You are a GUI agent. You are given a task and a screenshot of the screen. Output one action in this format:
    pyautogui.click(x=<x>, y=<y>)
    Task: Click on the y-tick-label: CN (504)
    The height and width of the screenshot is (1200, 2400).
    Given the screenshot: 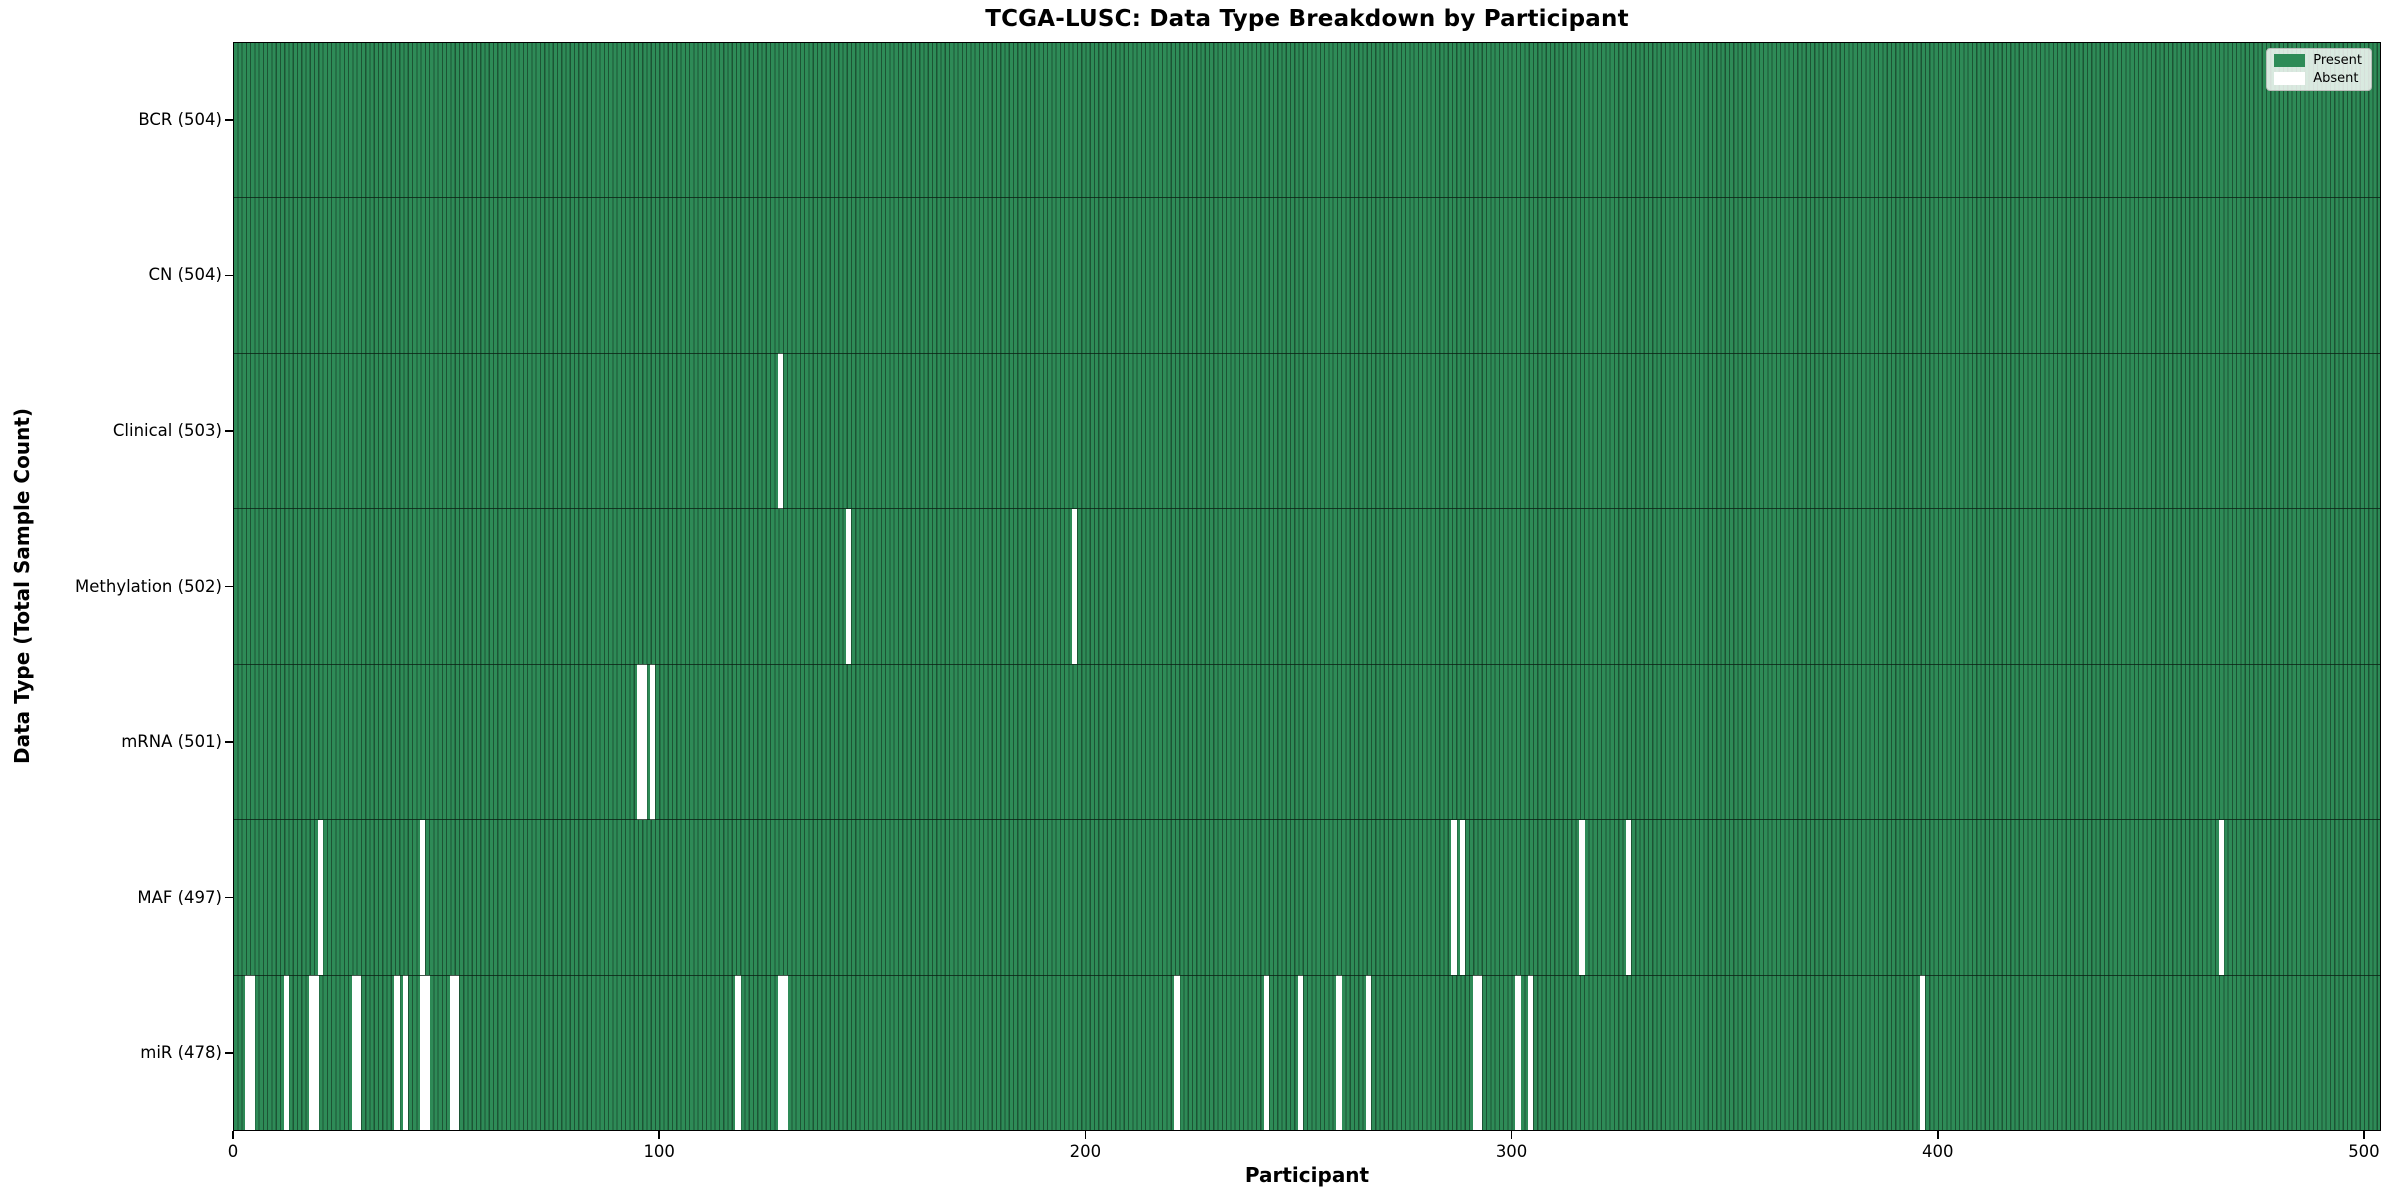 What is the action you would take?
    pyautogui.click(x=185, y=275)
    